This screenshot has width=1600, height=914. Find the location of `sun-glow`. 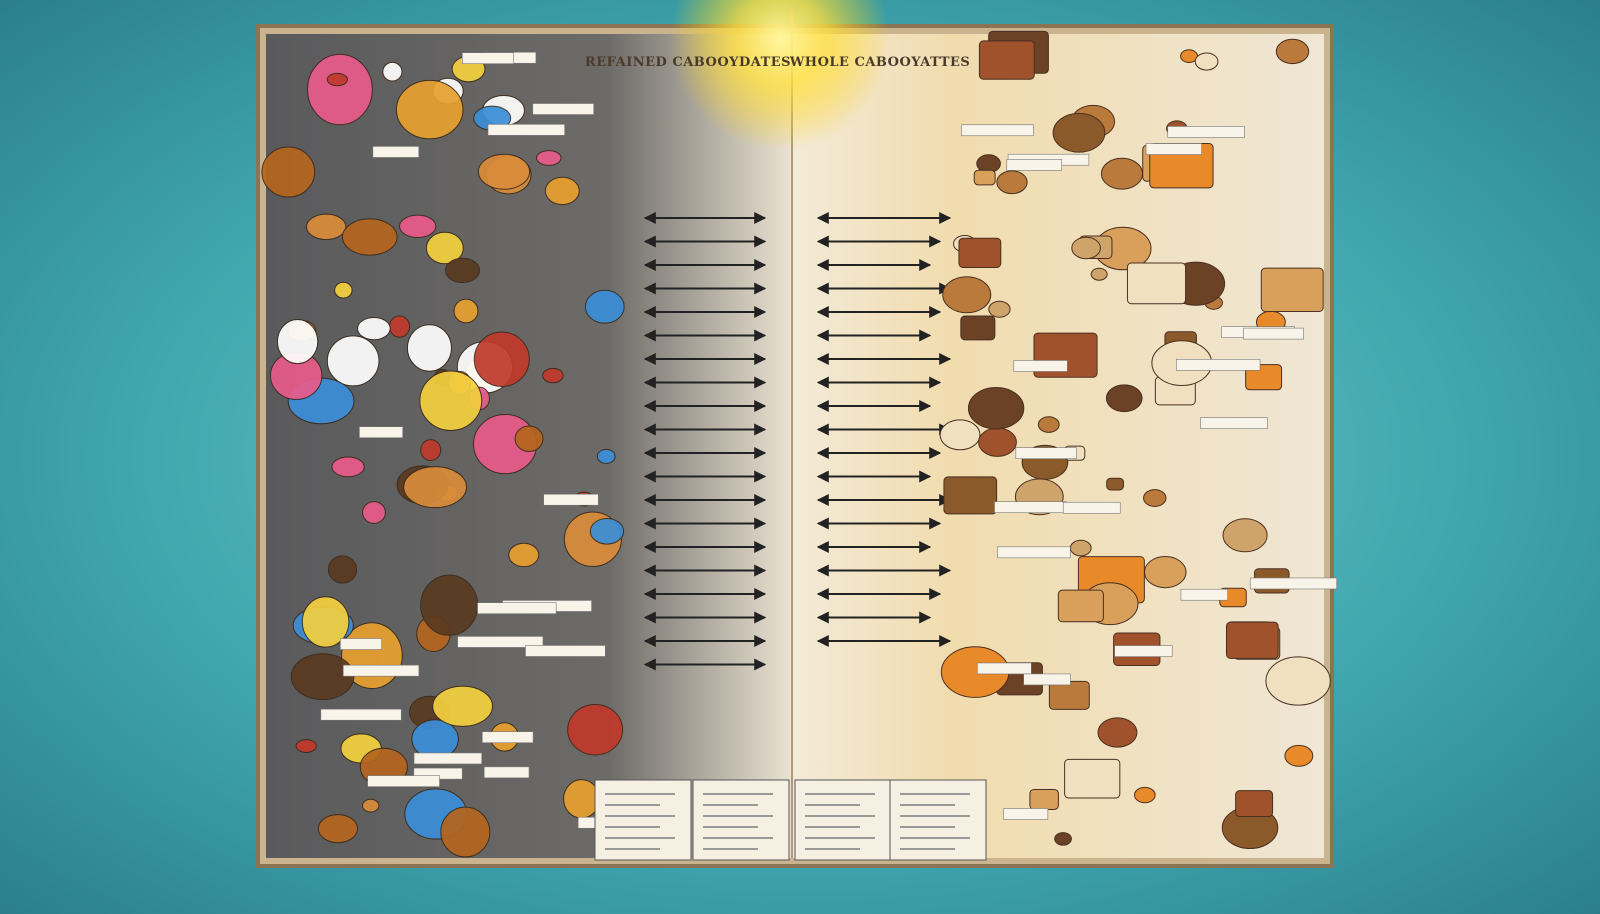

sun-glow is located at coordinates (780, 75).